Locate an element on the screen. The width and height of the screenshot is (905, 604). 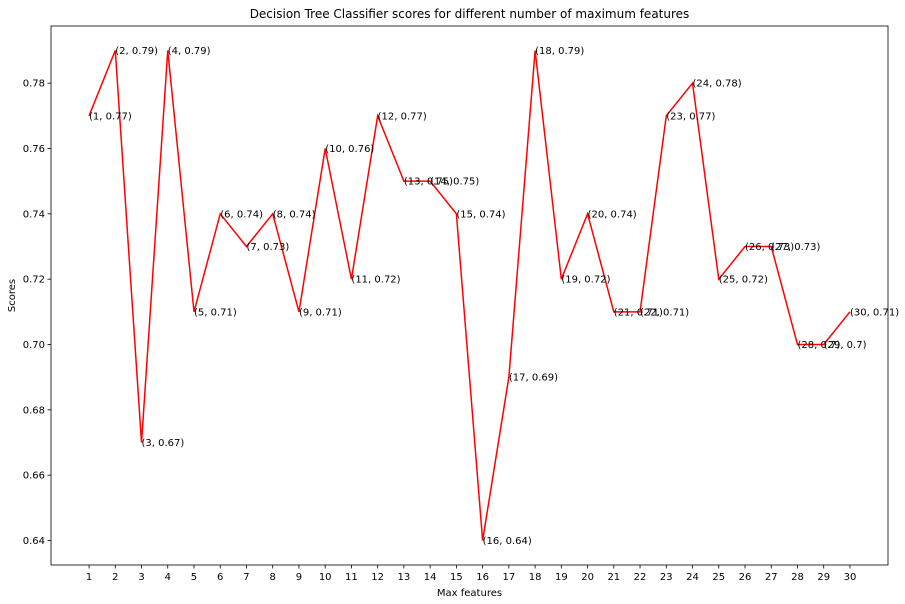
x-tick-label: 8 is located at coordinates (273, 577).